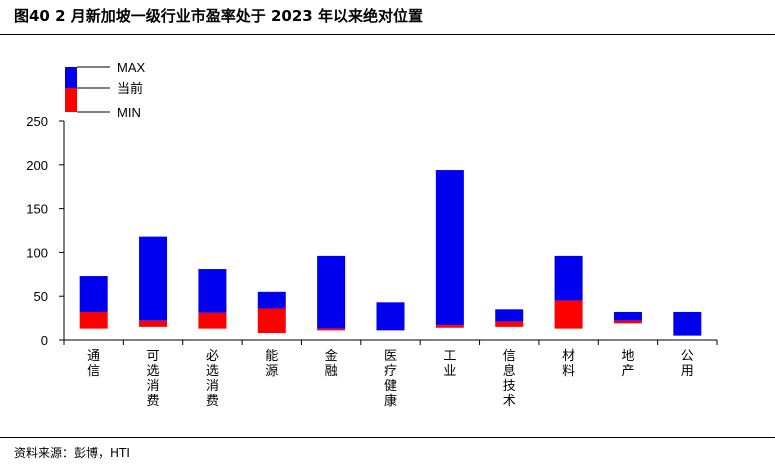 The width and height of the screenshot is (775, 468). Describe the element at coordinates (129, 112) in the screenshot. I see `legend-min-label: MIN` at that location.